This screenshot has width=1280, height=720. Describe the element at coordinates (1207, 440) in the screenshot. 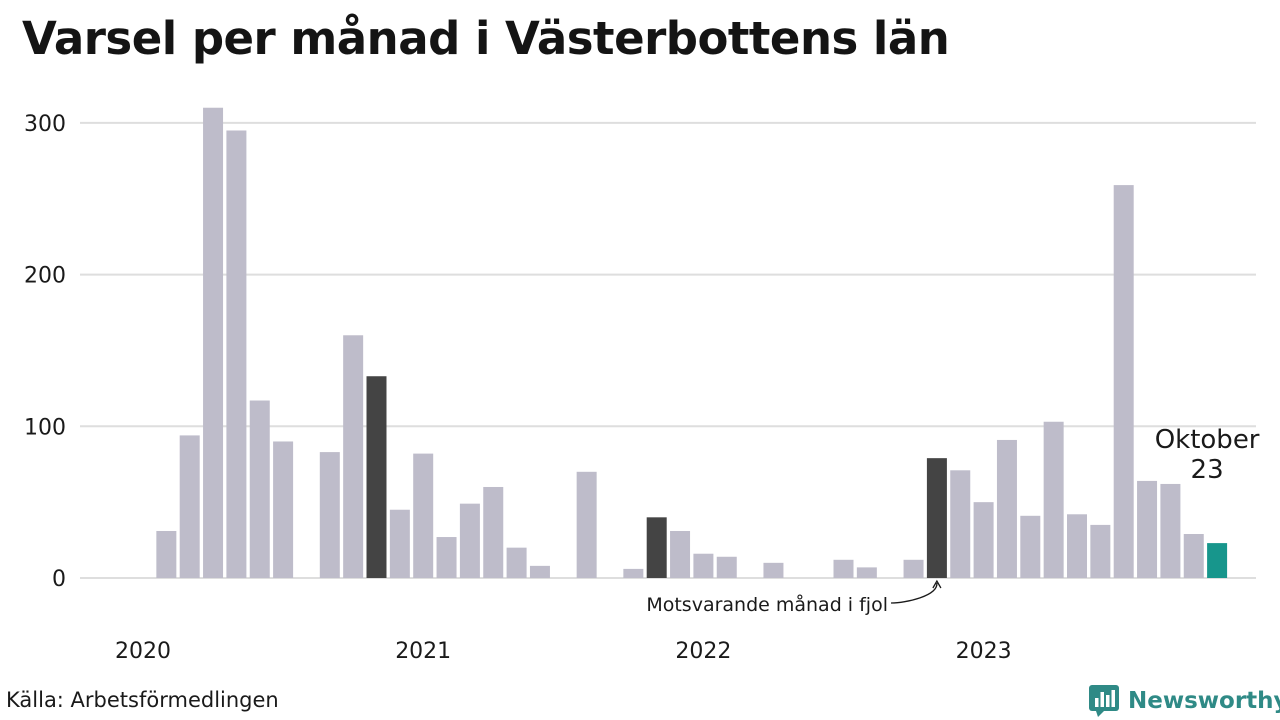

I see `annotation-current-month: Oktober` at that location.